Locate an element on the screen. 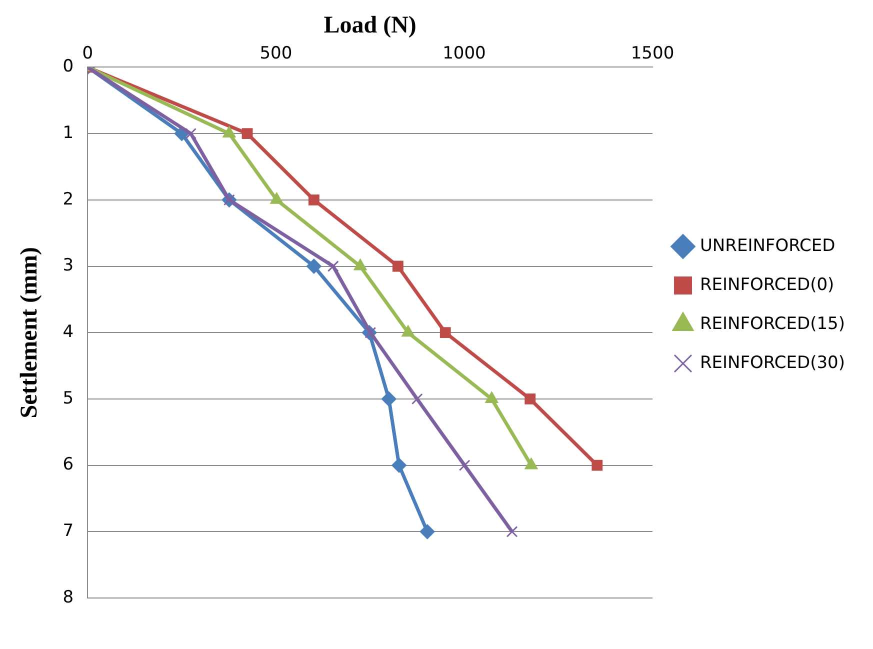 This screenshot has height=649, width=873. y-tick-label: 6 is located at coordinates (68, 464).